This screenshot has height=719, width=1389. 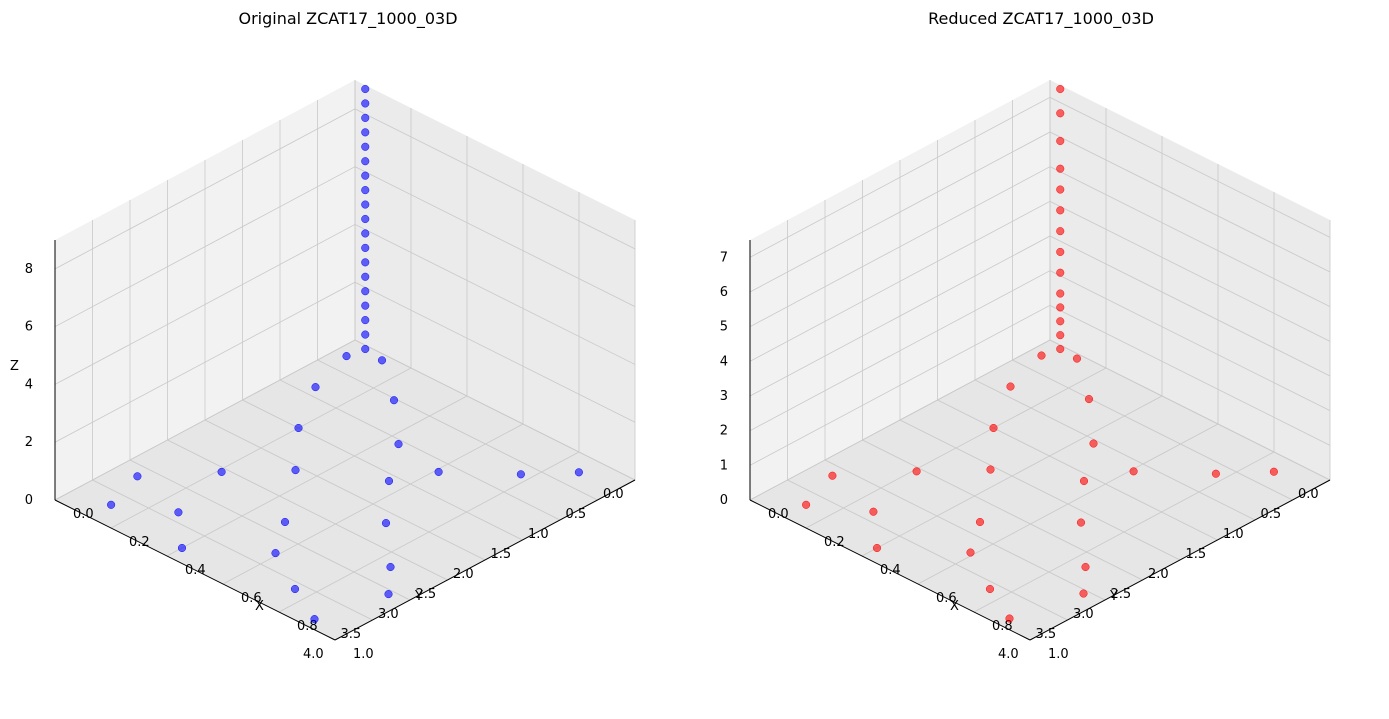 I want to click on x-tick-label: 0.6, so click(x=251, y=598).